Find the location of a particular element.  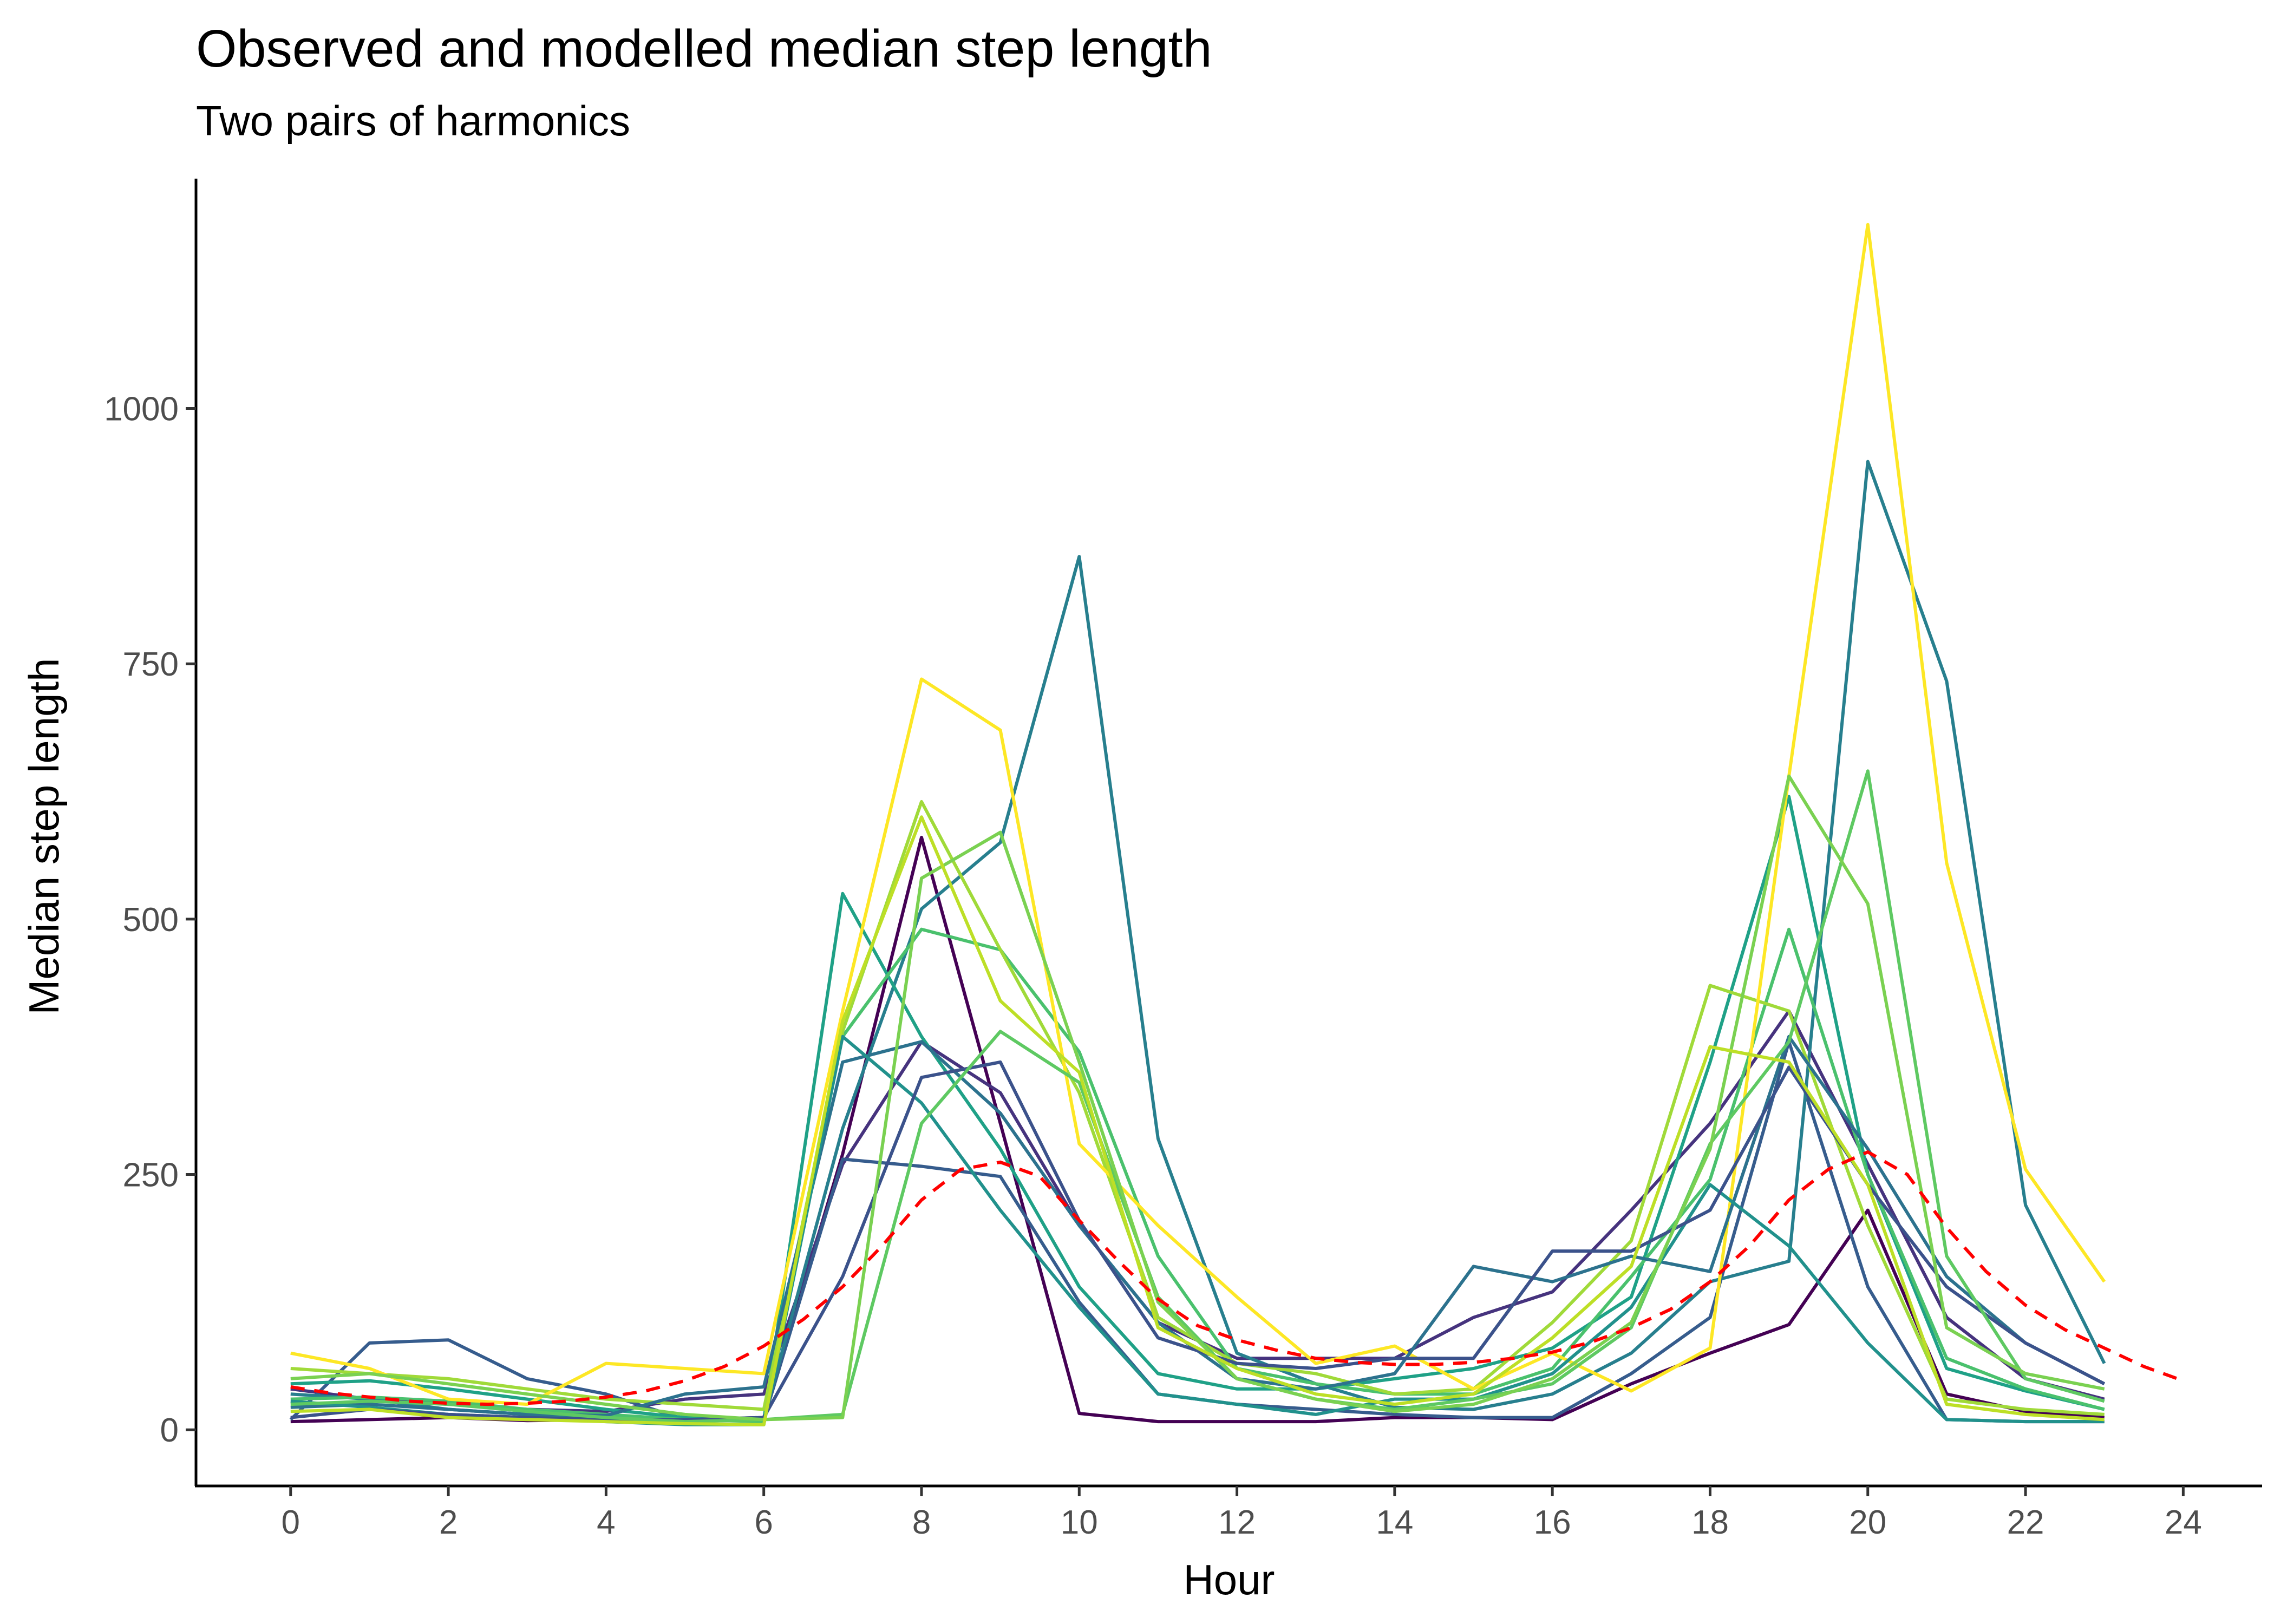

x-ticks: 0 2 4 6 8 10 12 14 16 18 20 22 24 is located at coordinates (1242, 1513).